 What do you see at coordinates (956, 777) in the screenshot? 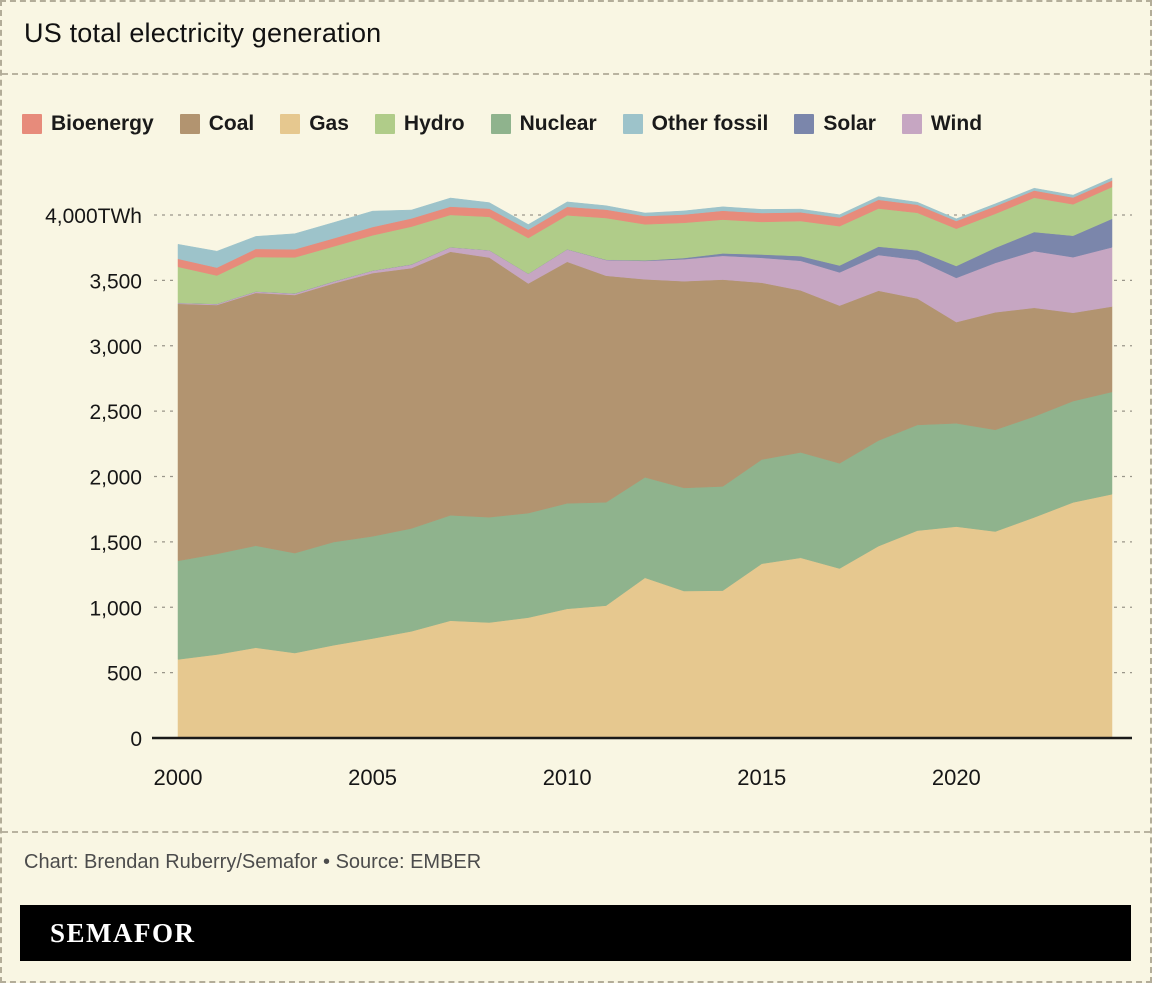
I see `x-tick-label: 2020` at bounding box center [956, 777].